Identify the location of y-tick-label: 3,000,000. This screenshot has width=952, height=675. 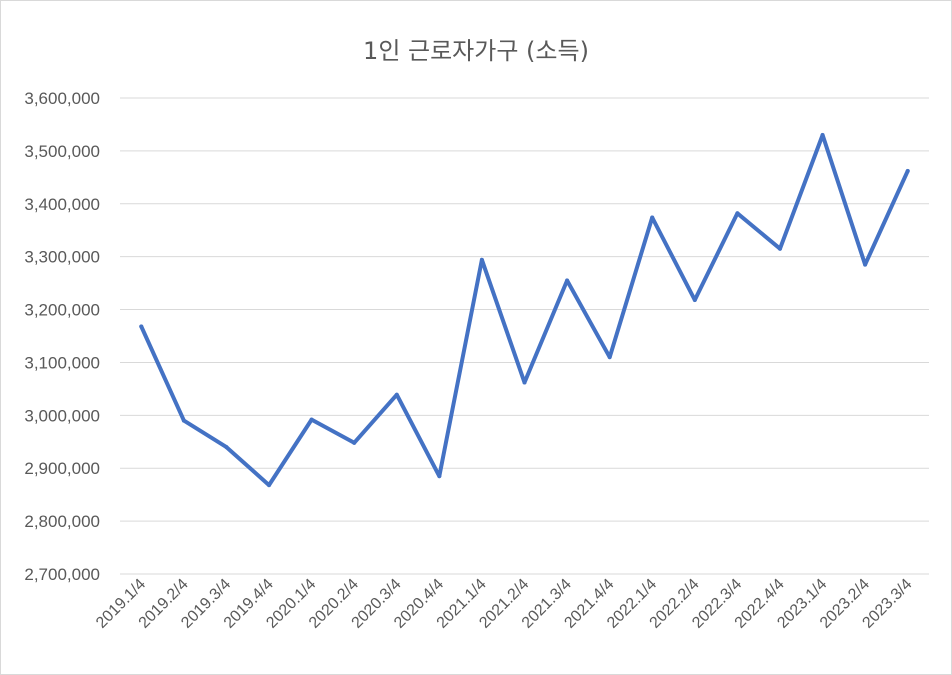
(62, 415).